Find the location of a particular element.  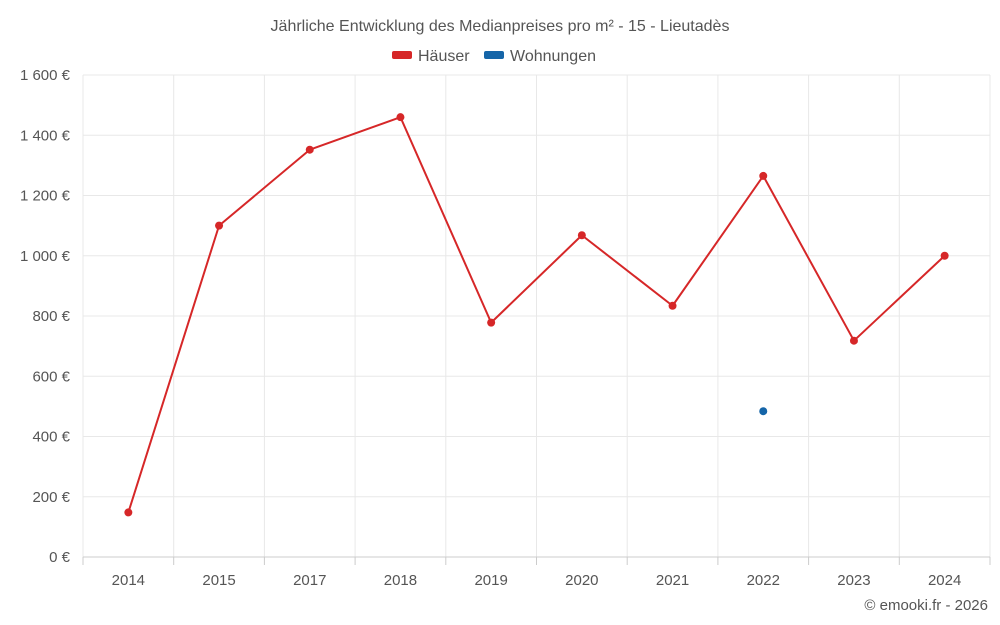

legend-item-wohnungen: Wohnungen is located at coordinates (540, 56).